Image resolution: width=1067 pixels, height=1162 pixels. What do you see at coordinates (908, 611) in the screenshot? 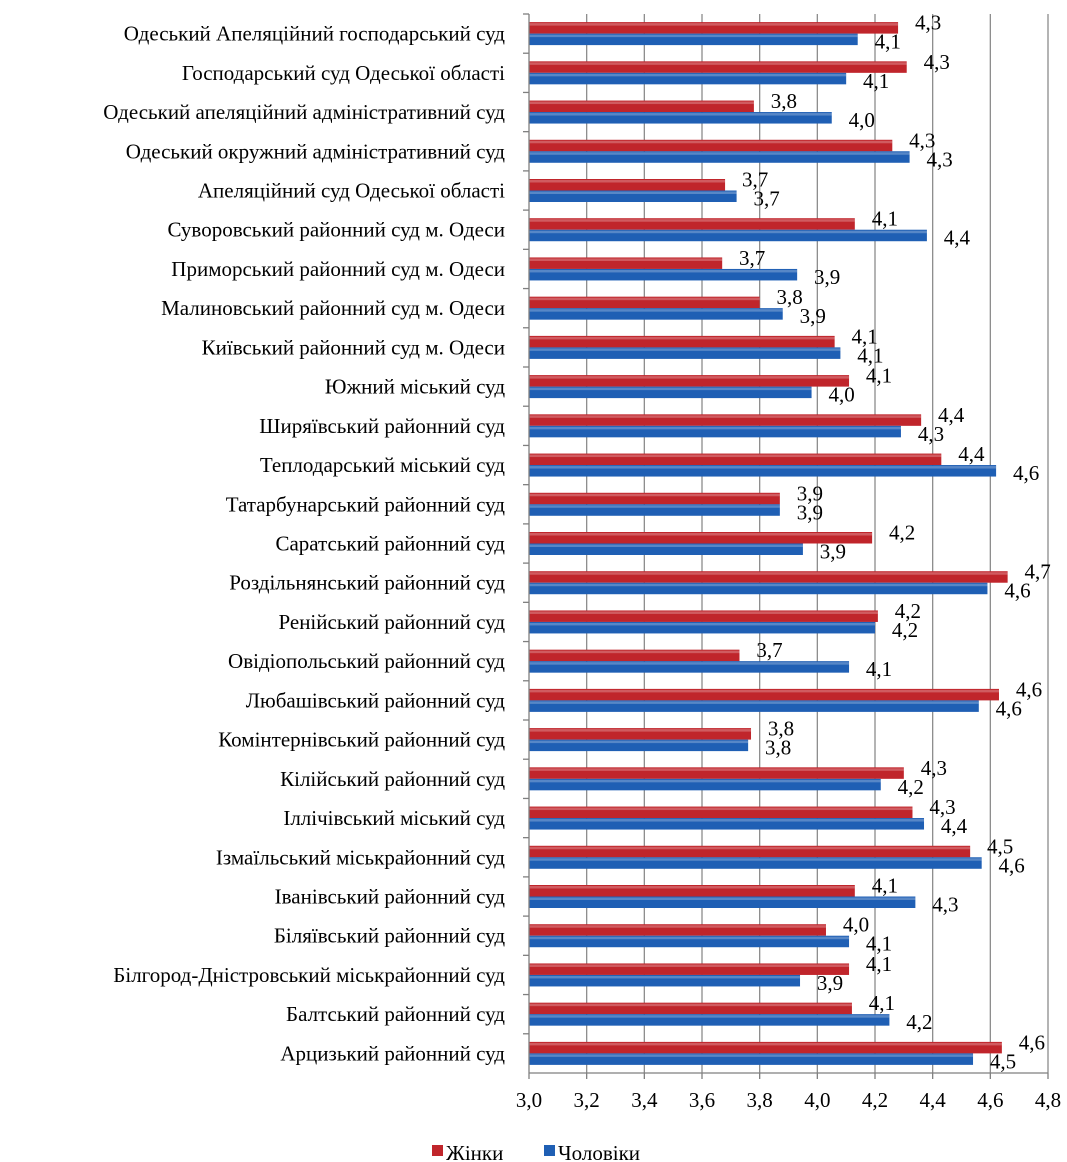
I see `data-label-women: 4,2` at bounding box center [908, 611].